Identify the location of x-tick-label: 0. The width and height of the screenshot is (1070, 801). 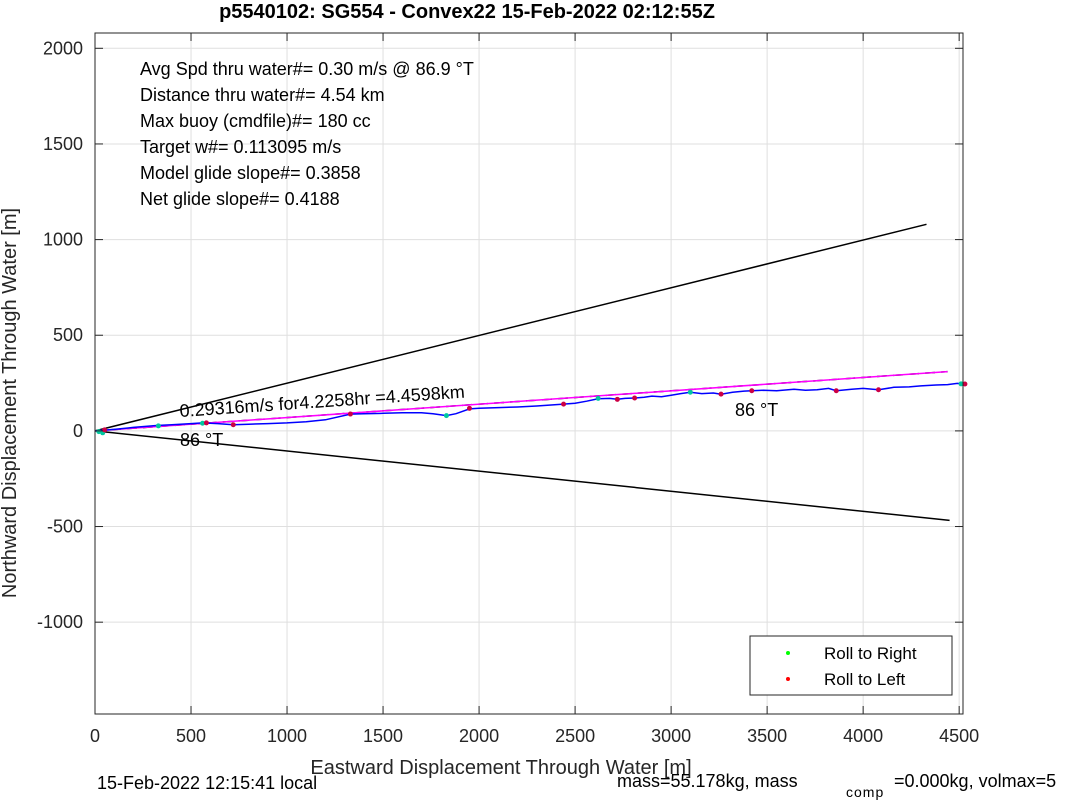
(95, 736).